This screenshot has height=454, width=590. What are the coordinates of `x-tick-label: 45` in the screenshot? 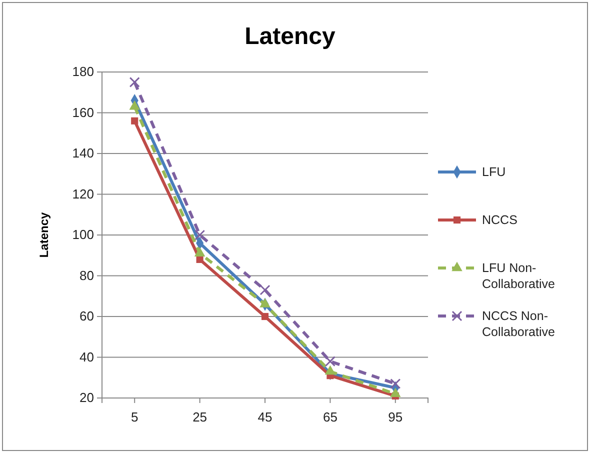 It's located at (265, 417).